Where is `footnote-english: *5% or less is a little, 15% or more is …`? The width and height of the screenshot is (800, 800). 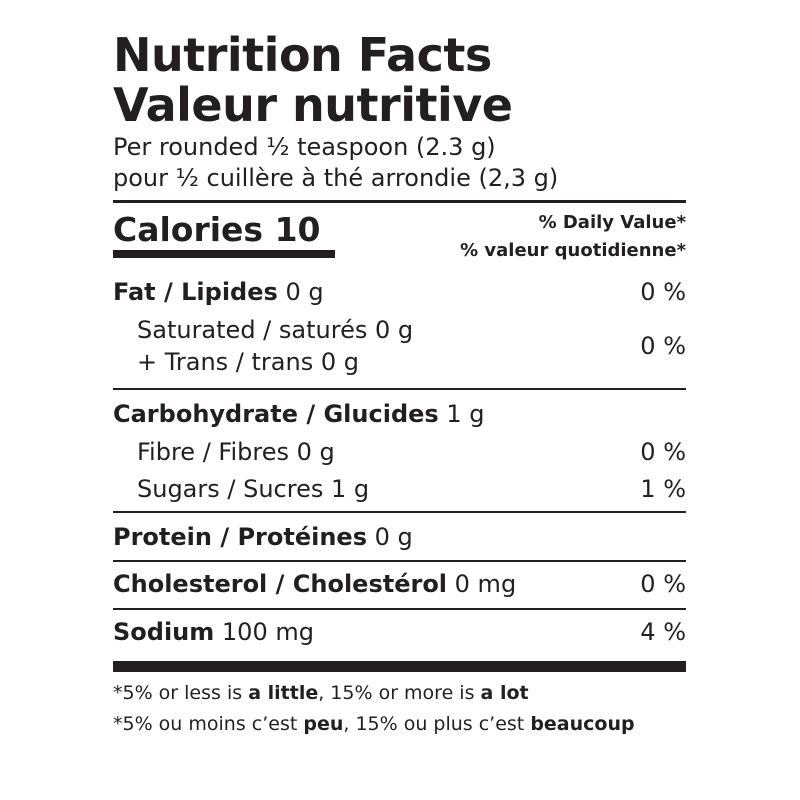
footnote-english: *5% or less is a little, 15% or more is … is located at coordinates (399, 693).